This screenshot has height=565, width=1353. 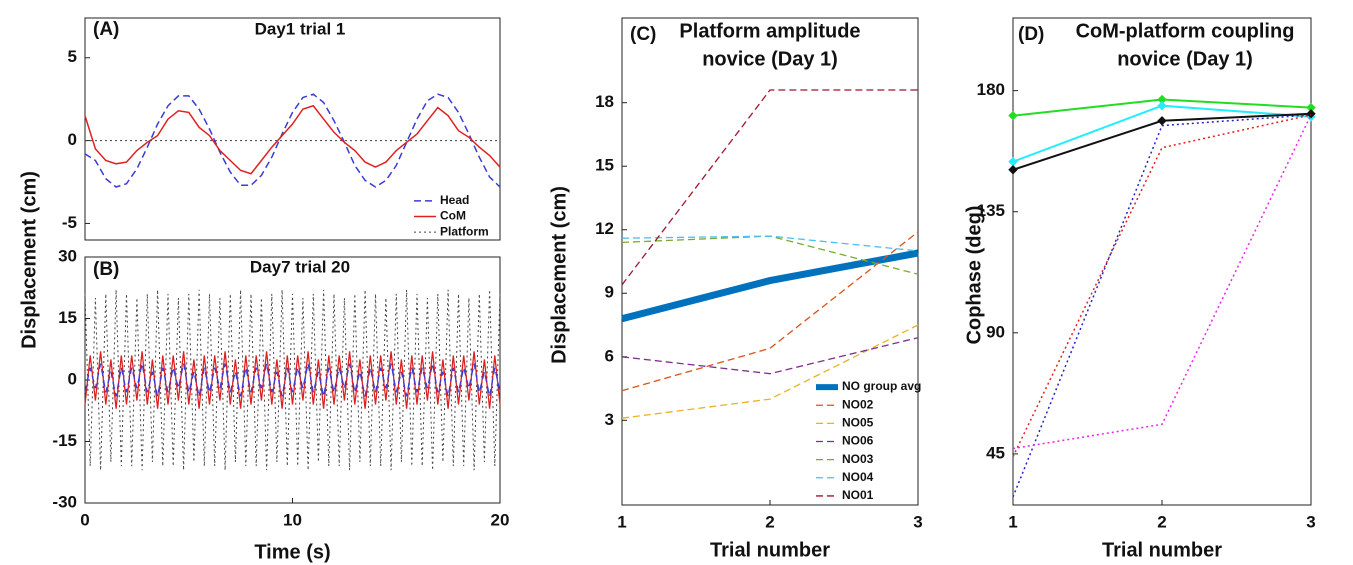 What do you see at coordinates (604, 101) in the screenshot?
I see `y-tick-label: 18` at bounding box center [604, 101].